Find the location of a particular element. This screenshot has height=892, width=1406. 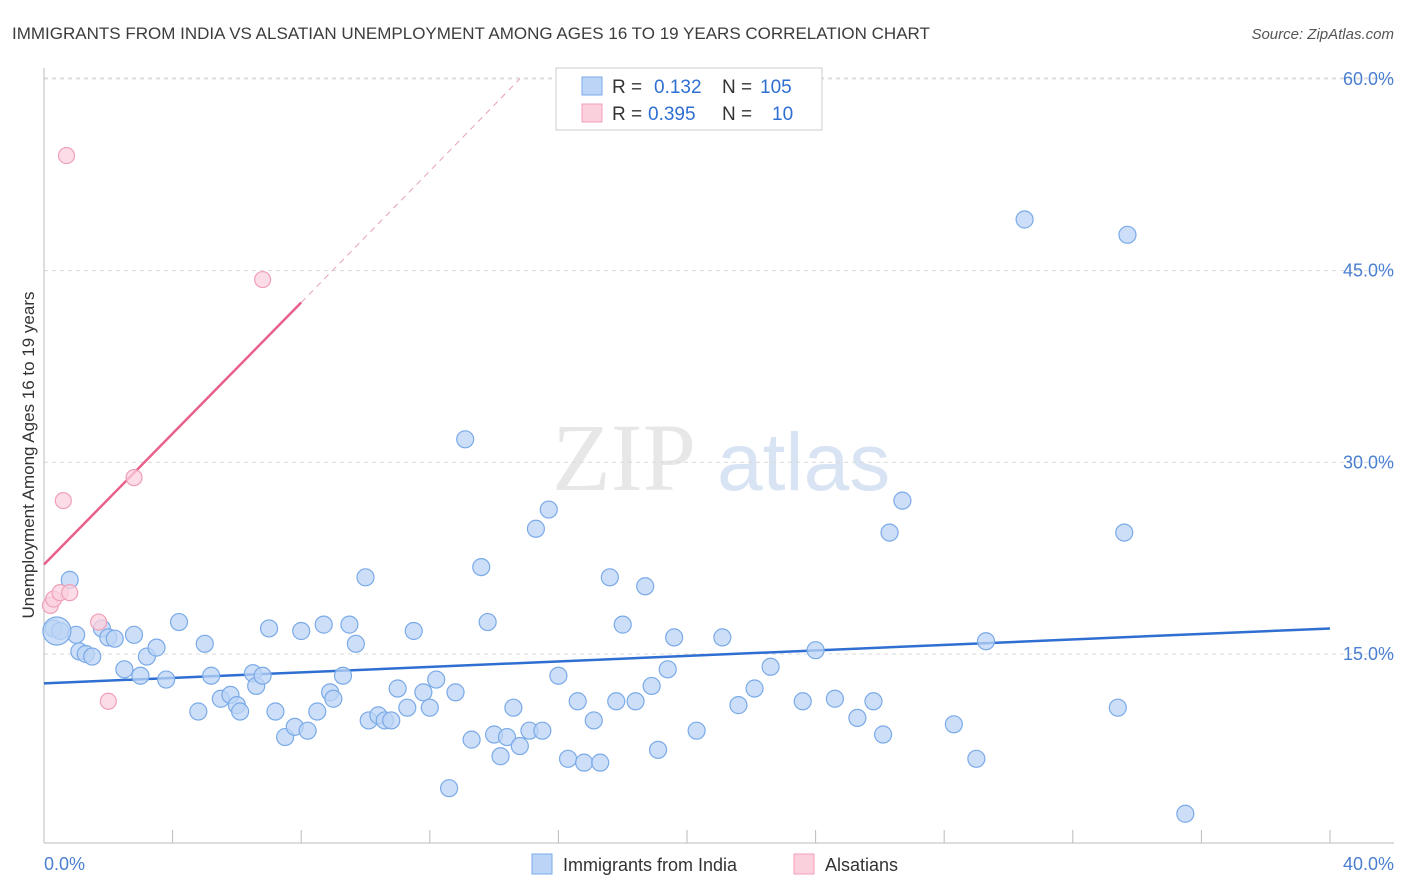

chart-source: Source: ZipAtlas.com is located at coordinates (1322, 34).